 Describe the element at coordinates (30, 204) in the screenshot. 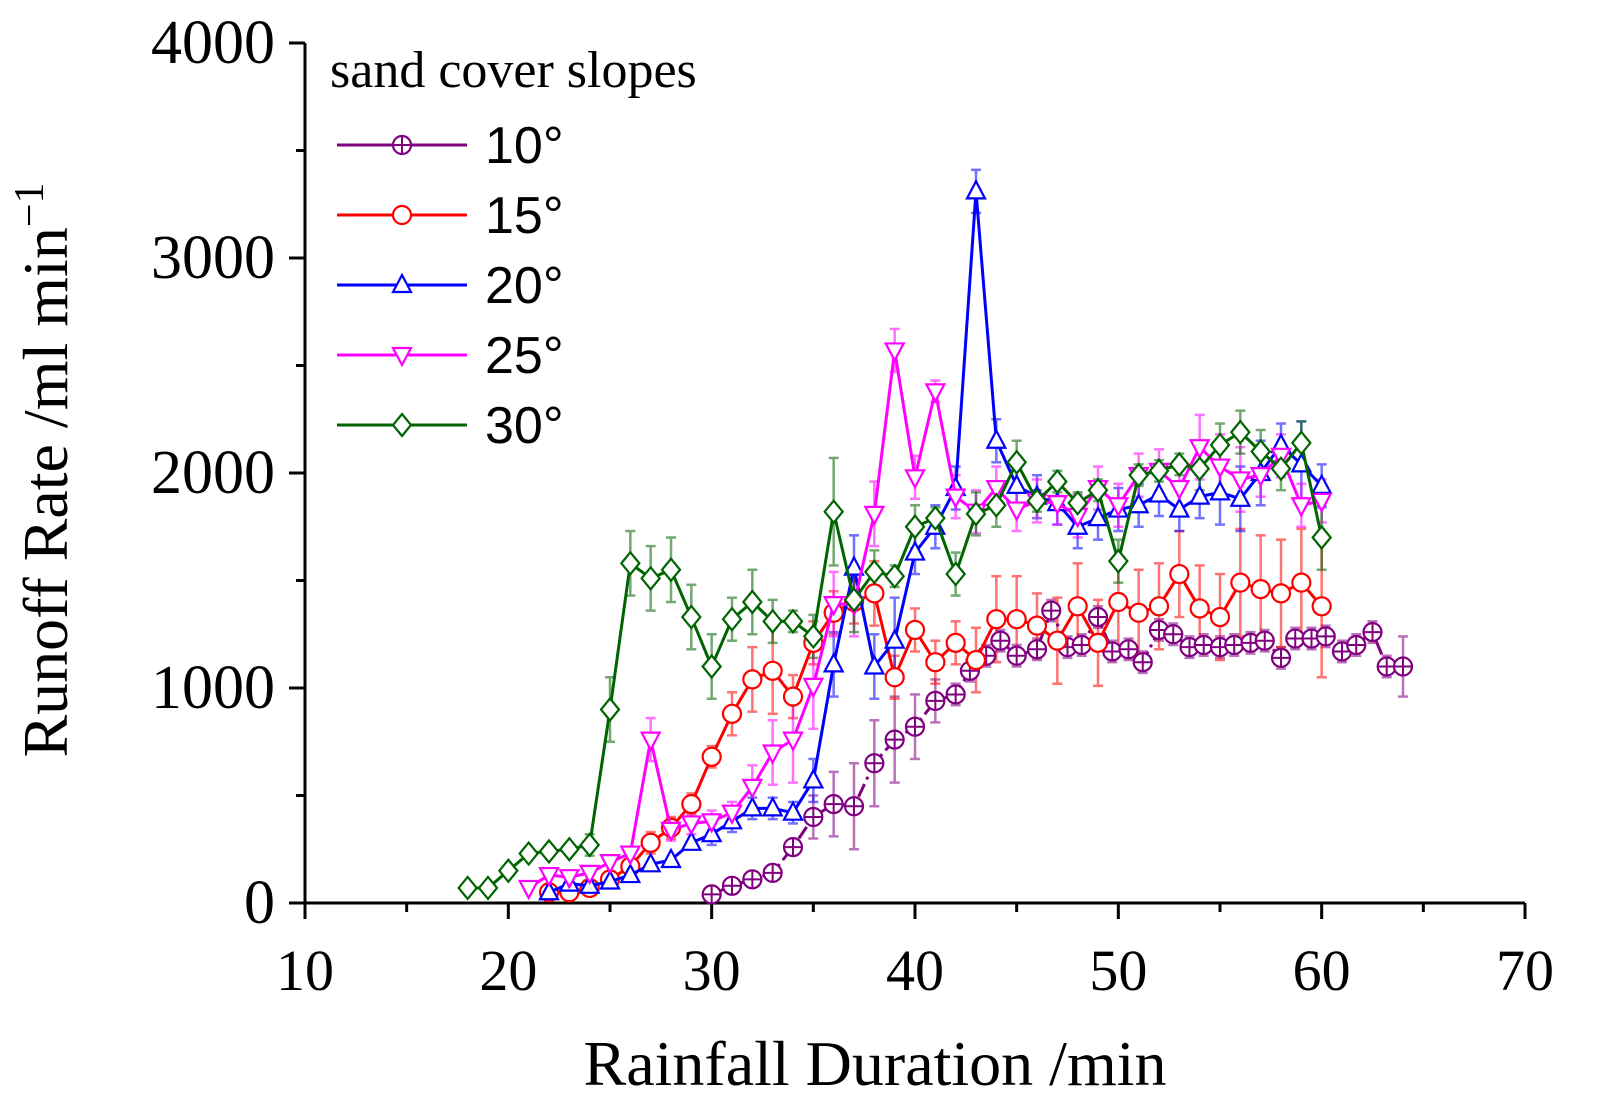

I see `y-axis-label-exponent: −1` at that location.